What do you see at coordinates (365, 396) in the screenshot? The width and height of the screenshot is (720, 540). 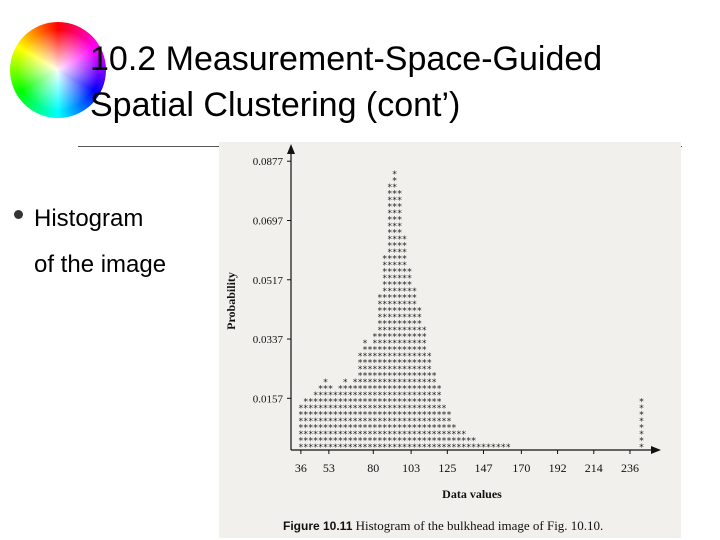 I see `histogram-bar: *****************` at bounding box center [365, 396].